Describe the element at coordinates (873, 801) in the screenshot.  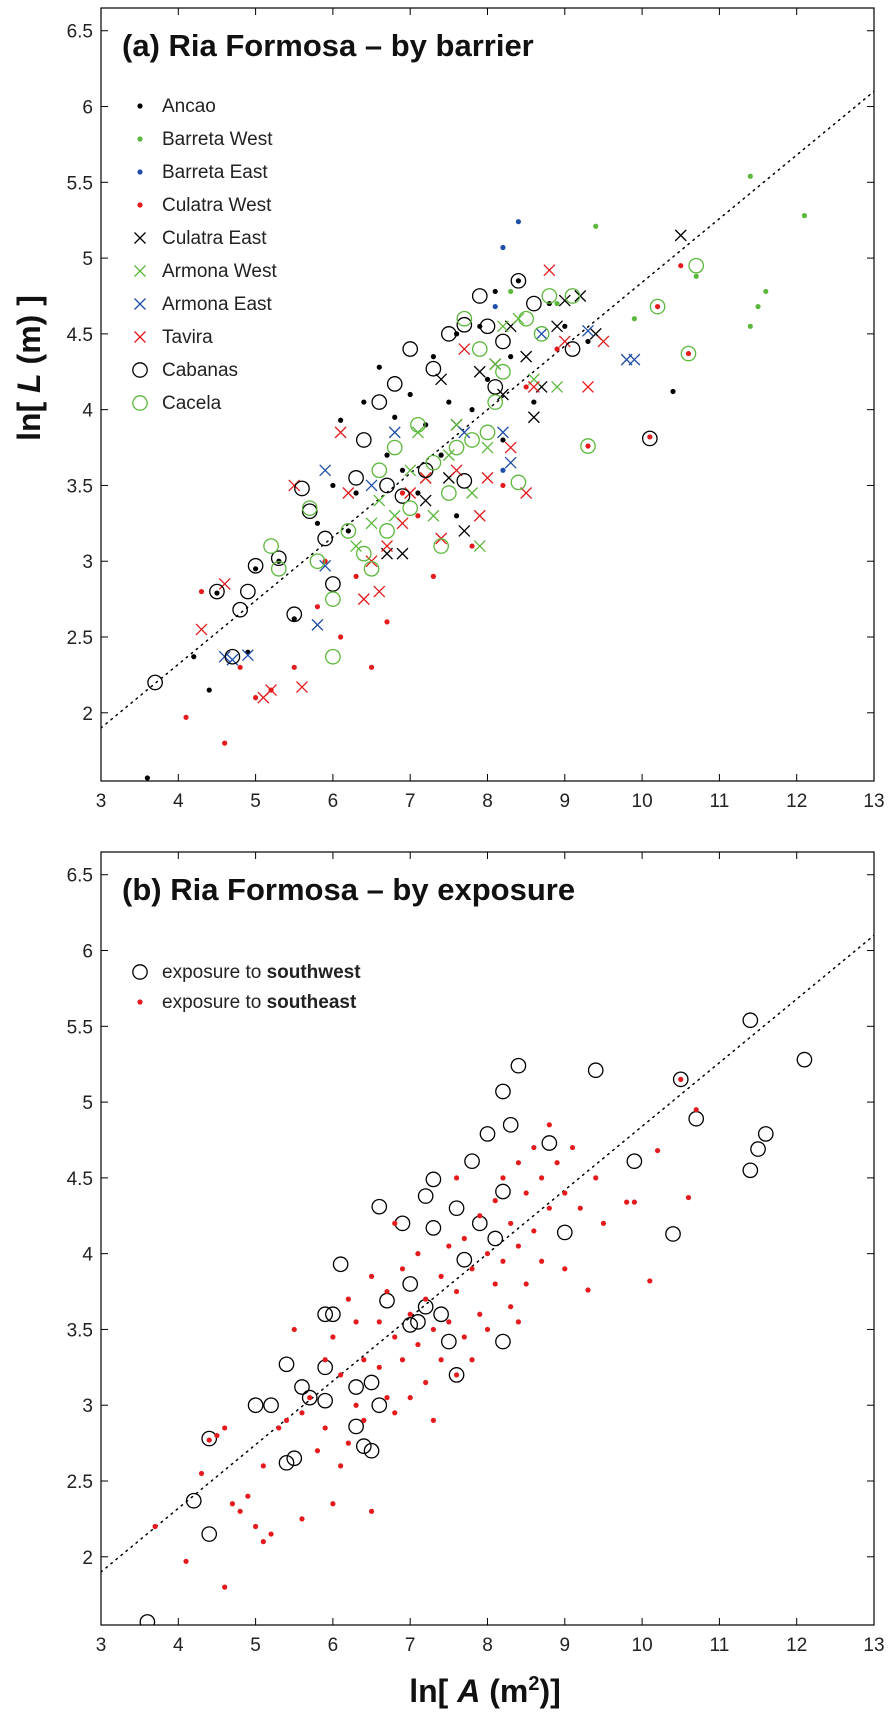
I see `x-tick-label: 13` at that location.